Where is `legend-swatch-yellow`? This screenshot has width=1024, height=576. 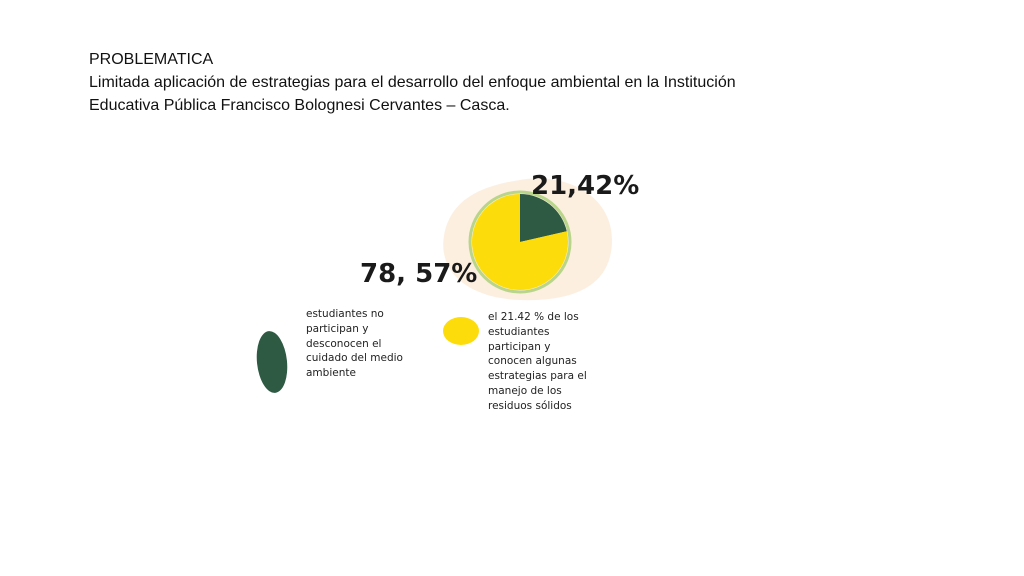
legend-swatch-yellow is located at coordinates (461, 331).